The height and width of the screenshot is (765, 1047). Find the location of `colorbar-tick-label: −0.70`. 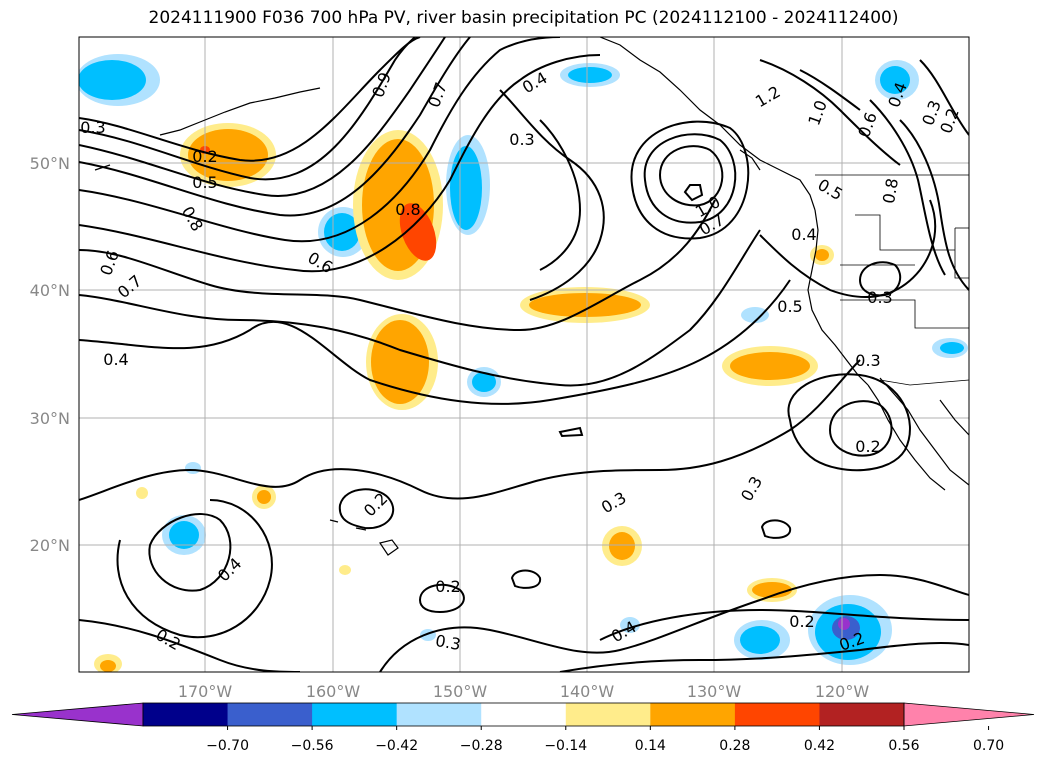

colorbar-tick-label: −0.70 is located at coordinates (227, 746).